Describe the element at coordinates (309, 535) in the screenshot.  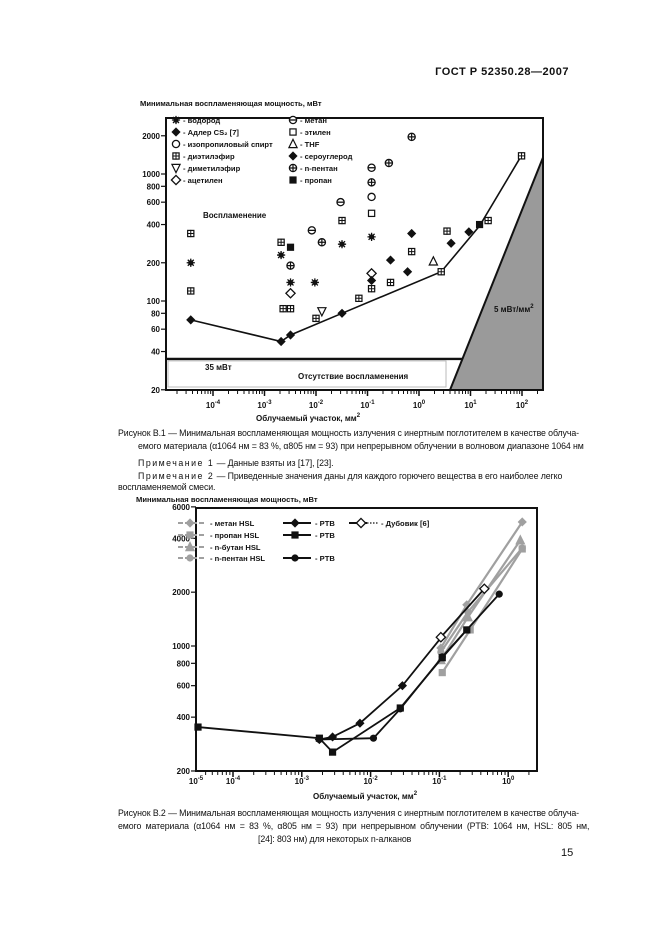
I see `legend-item: - PTB` at that location.